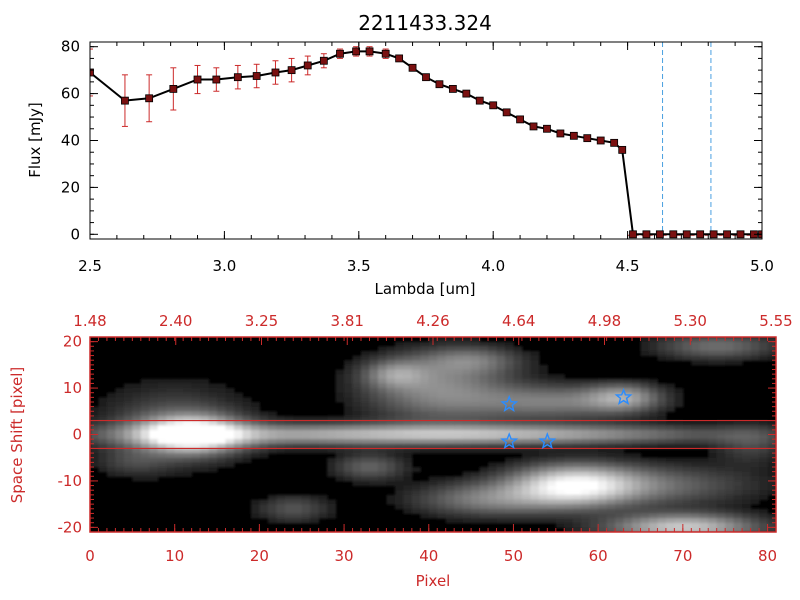 Image resolution: width=800 pixels, height=600 pixels. Describe the element at coordinates (598, 556) in the screenshot. I see `pixel-tick-label: 60` at that location.